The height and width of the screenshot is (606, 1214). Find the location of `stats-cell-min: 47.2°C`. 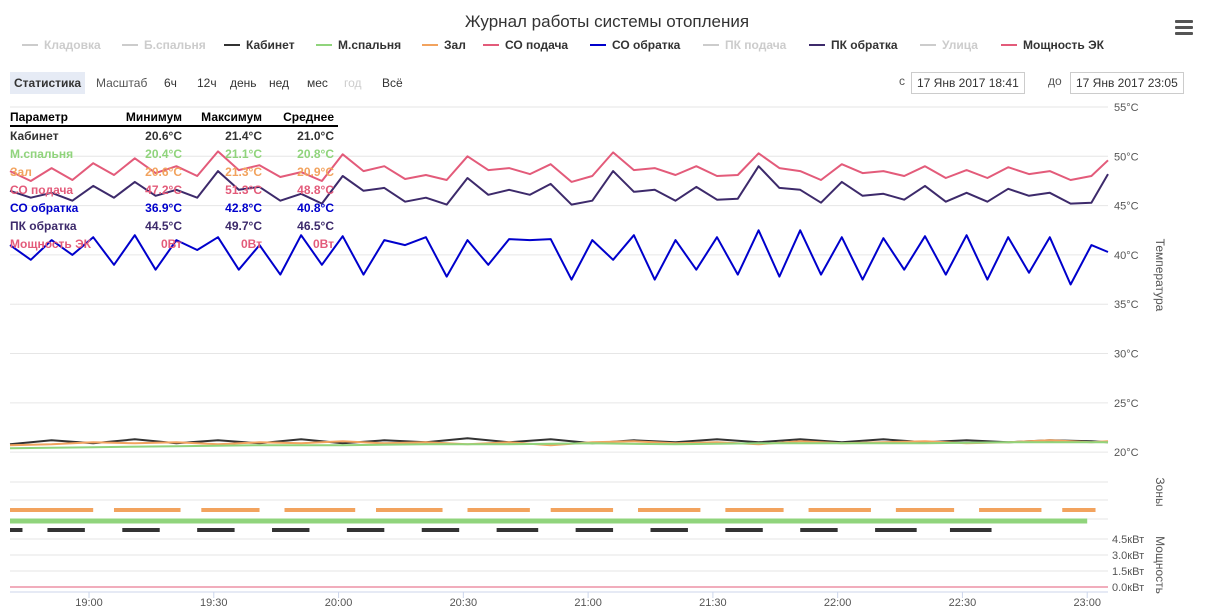

stats-cell-min: 47.2°C is located at coordinates (163, 190).